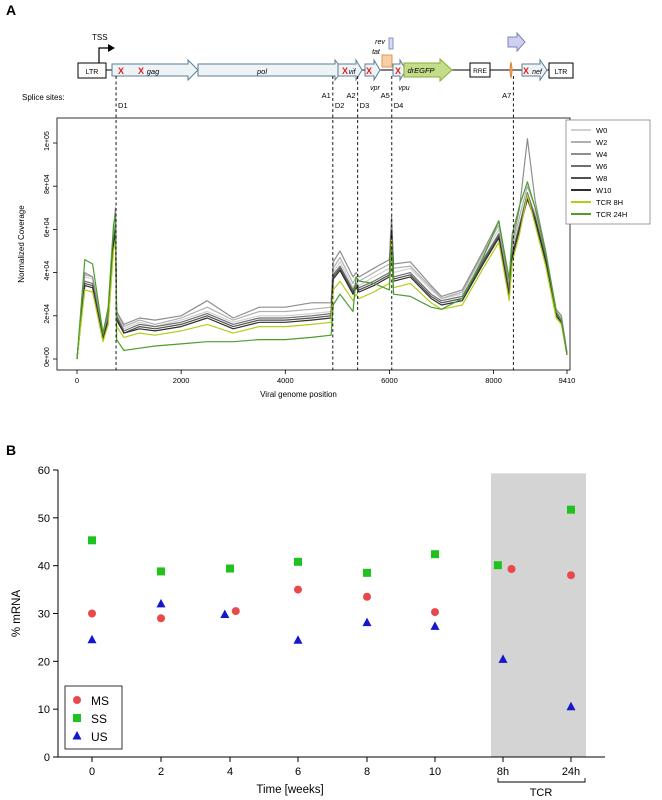 Image resolution: width=662 pixels, height=800 pixels. Describe the element at coordinates (541, 780) in the screenshot. I see `tcr-bracket` at that location.